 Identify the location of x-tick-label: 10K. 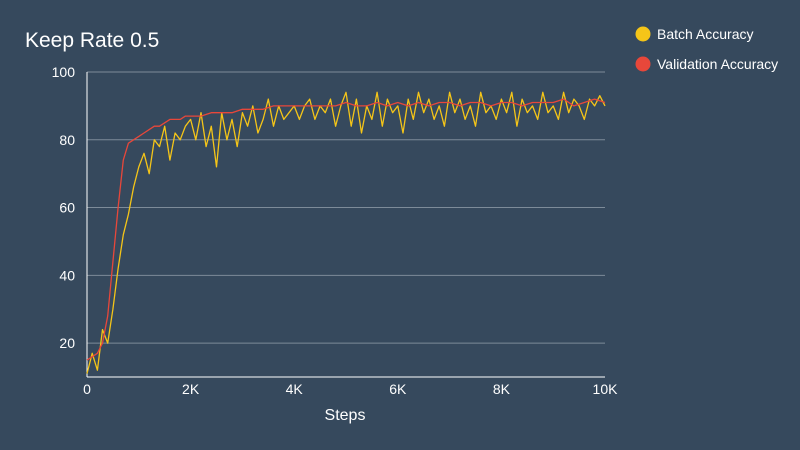
(606, 389).